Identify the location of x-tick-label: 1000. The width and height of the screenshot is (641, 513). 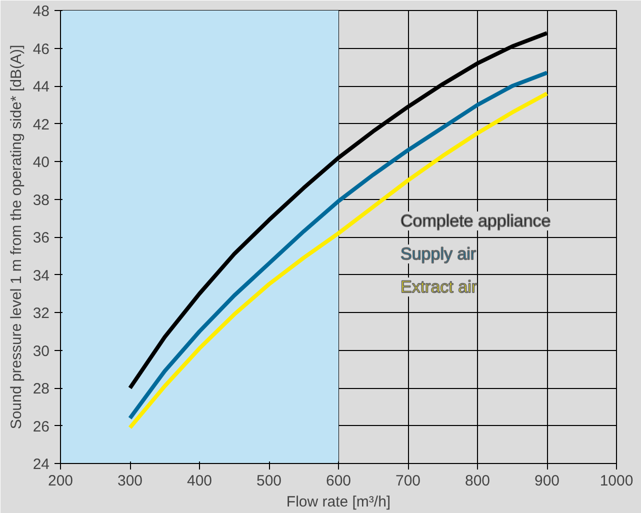
(617, 481).